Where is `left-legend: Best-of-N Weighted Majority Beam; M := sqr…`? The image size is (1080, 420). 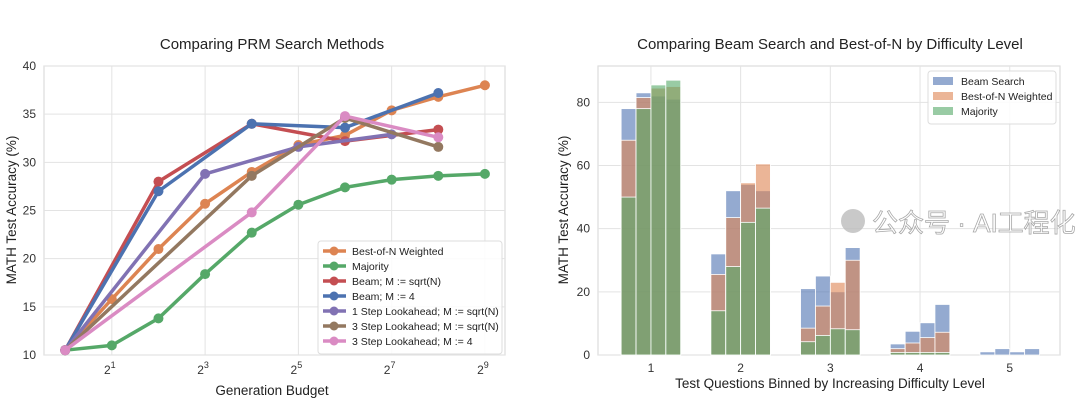
left-legend: Best-of-N Weighted Majority Beam; M := sqr… is located at coordinates (410, 297).